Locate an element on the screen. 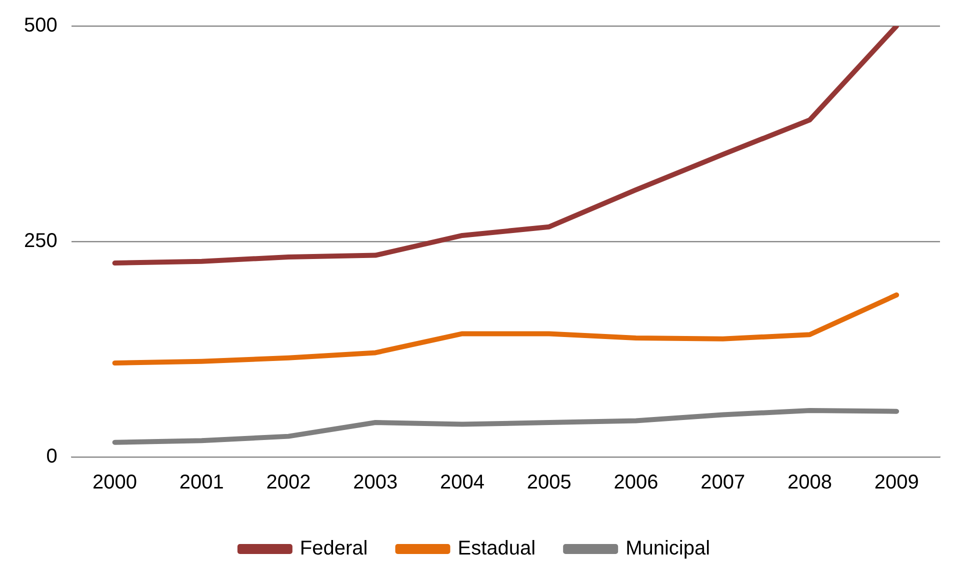  x-tick-label: 2009 is located at coordinates (896, 483).